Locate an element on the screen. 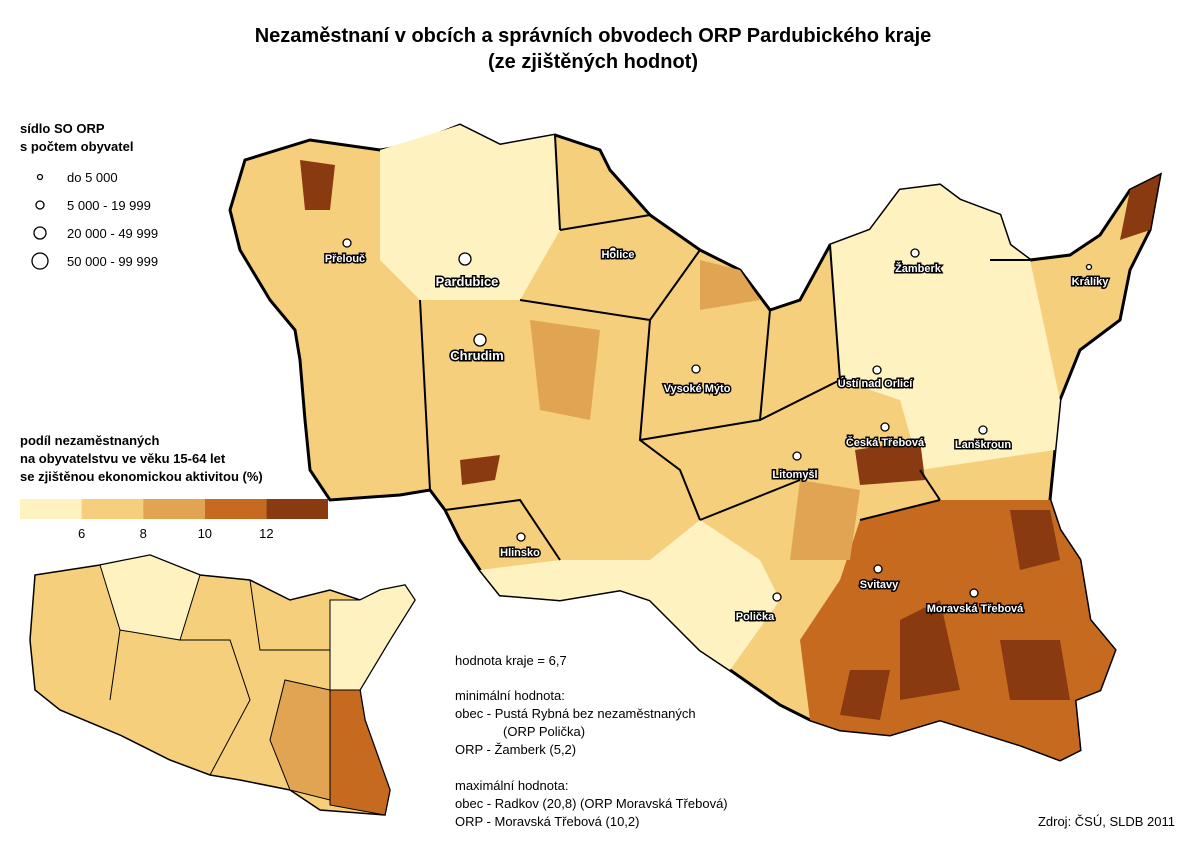  note: hodnota kraje = 6,7 is located at coordinates (511, 660).